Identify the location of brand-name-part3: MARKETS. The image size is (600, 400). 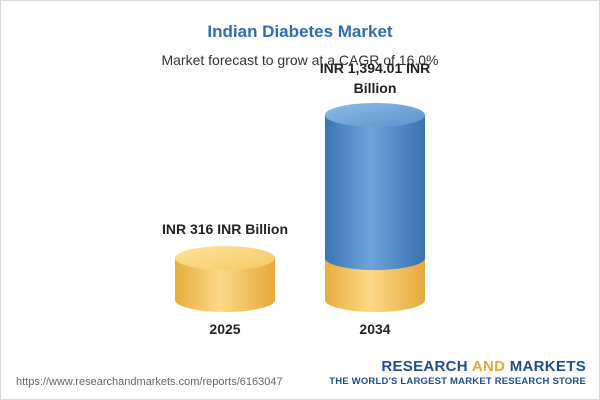
(545, 366).